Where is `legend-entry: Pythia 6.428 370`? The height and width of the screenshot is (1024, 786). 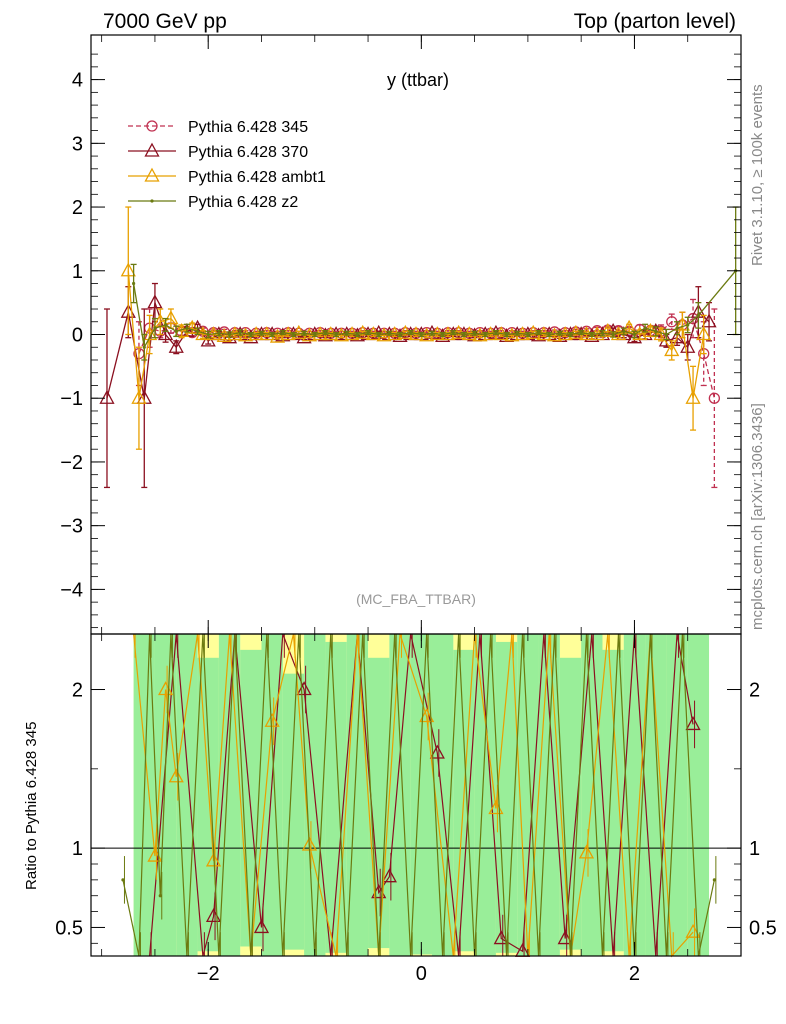
legend-entry: Pythia 6.428 370 is located at coordinates (218, 151).